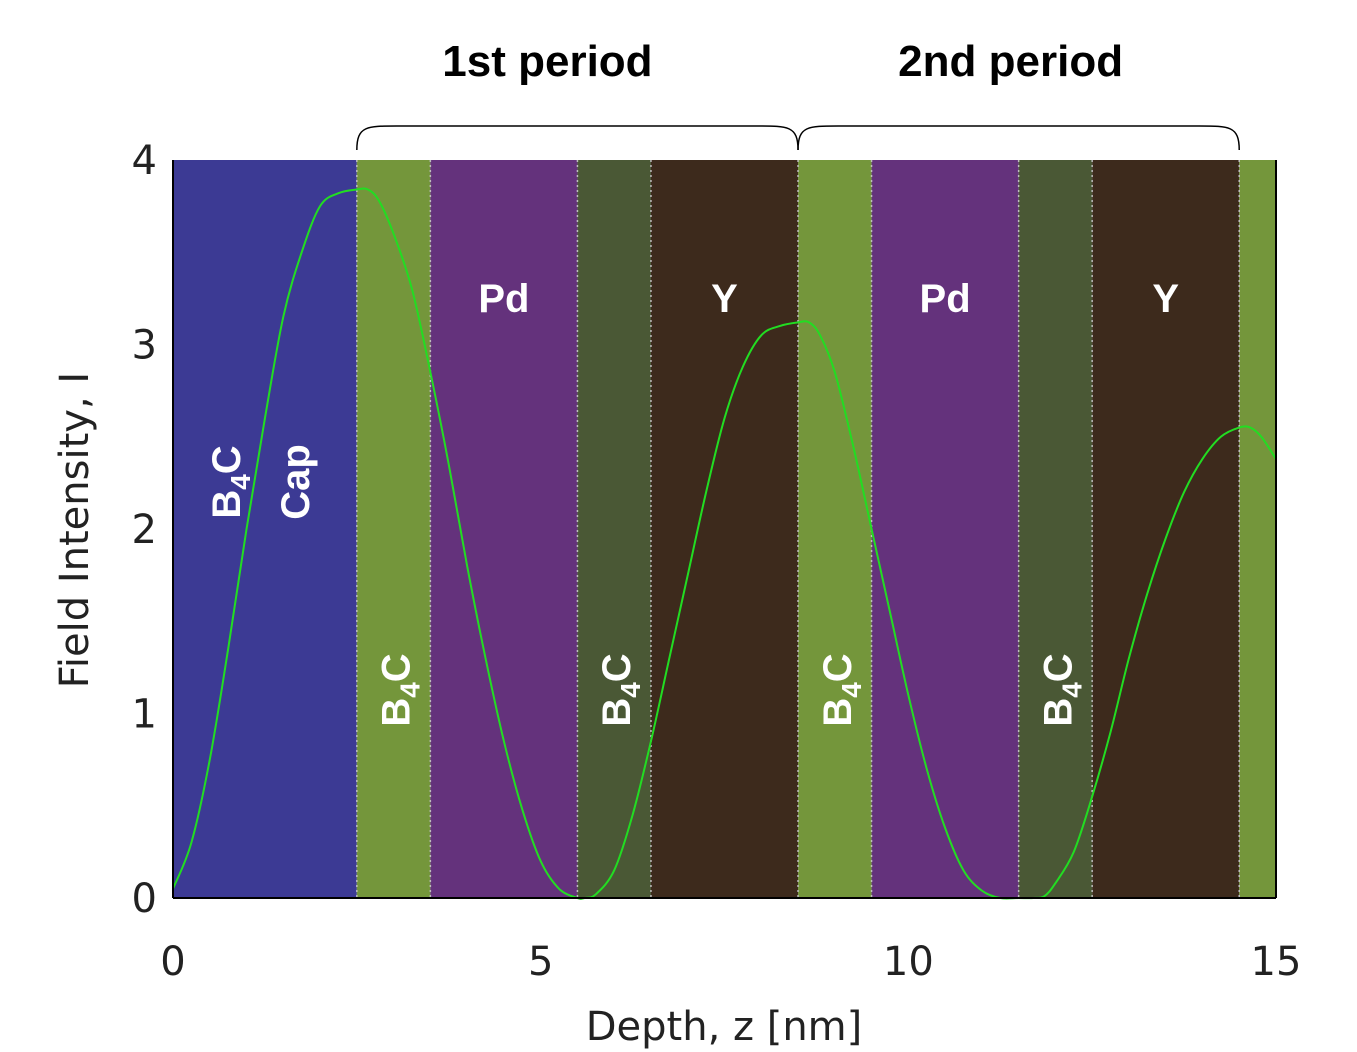 The image size is (1357, 1052). What do you see at coordinates (724, 299) in the screenshot?
I see `layer-label-4: Y` at bounding box center [724, 299].